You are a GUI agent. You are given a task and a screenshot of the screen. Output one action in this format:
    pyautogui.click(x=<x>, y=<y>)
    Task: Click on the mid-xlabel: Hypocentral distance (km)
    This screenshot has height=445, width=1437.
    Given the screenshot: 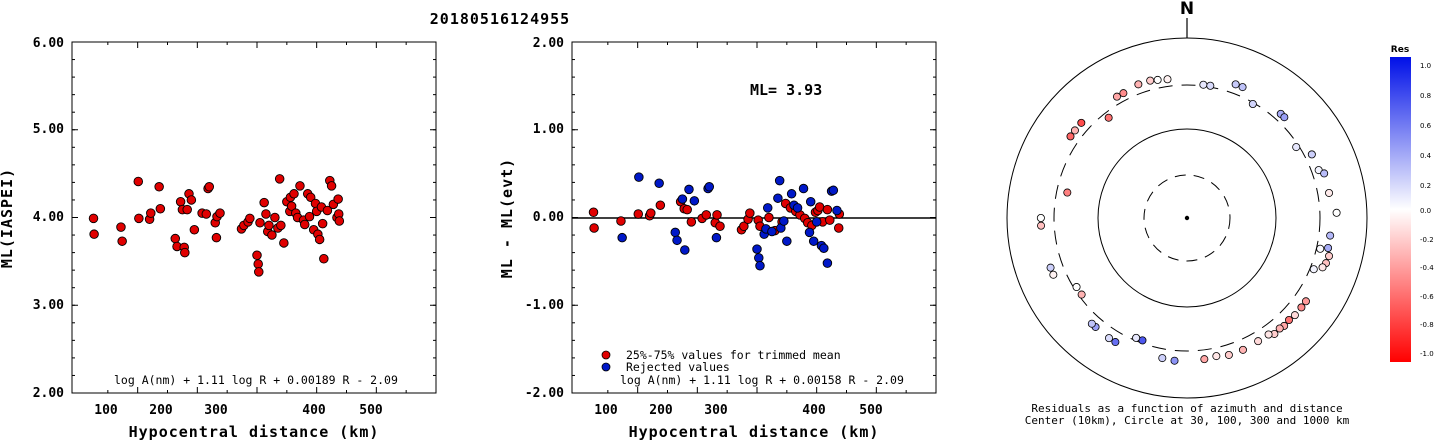 What is the action you would take?
    pyautogui.click(x=754, y=432)
    